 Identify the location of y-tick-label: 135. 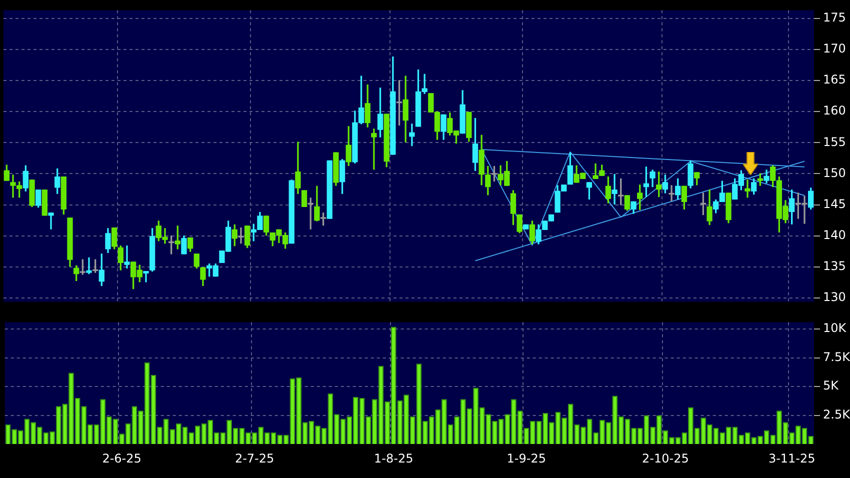
(834, 266).